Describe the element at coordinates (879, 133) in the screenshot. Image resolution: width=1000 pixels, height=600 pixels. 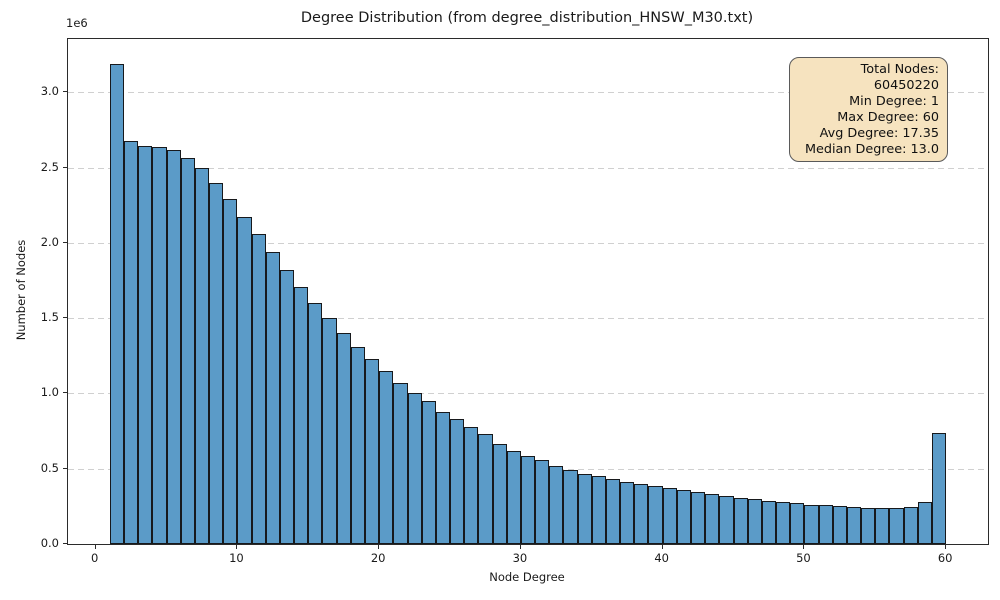
I see `stats-line: Avg Degree: 17.35` at that location.